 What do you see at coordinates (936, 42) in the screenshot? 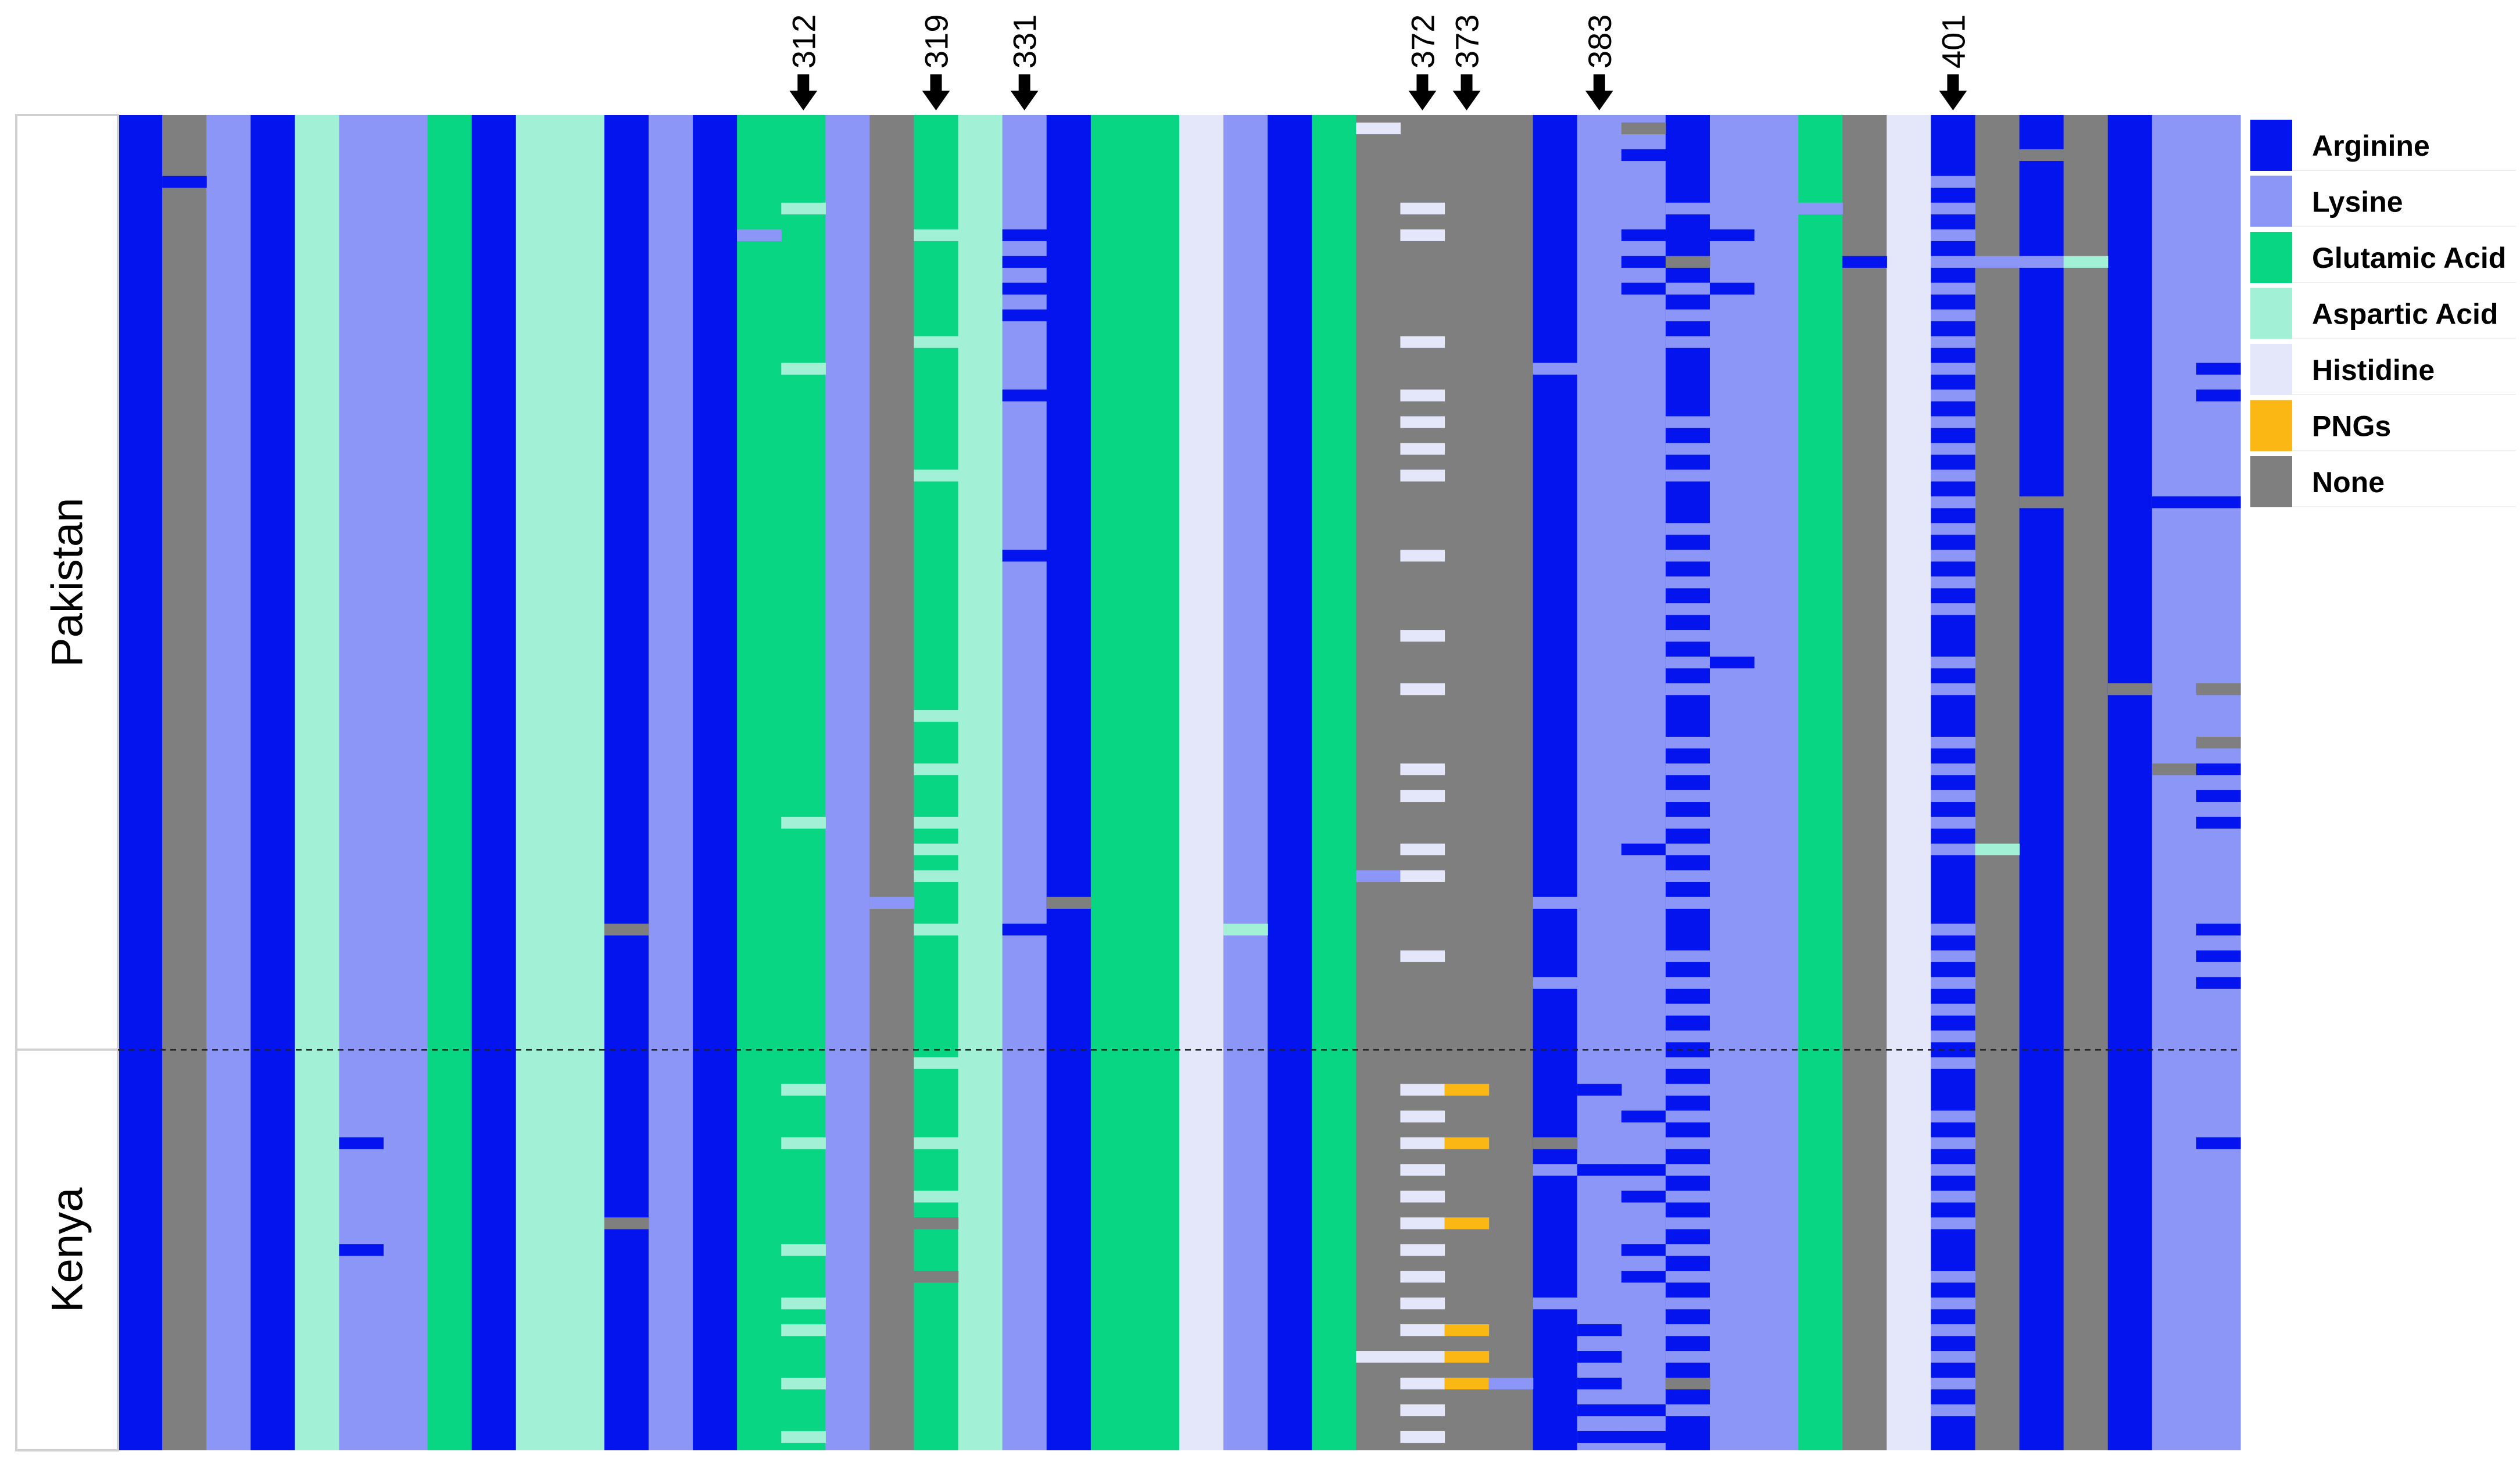
I see `position-label-319: 319` at bounding box center [936, 42].